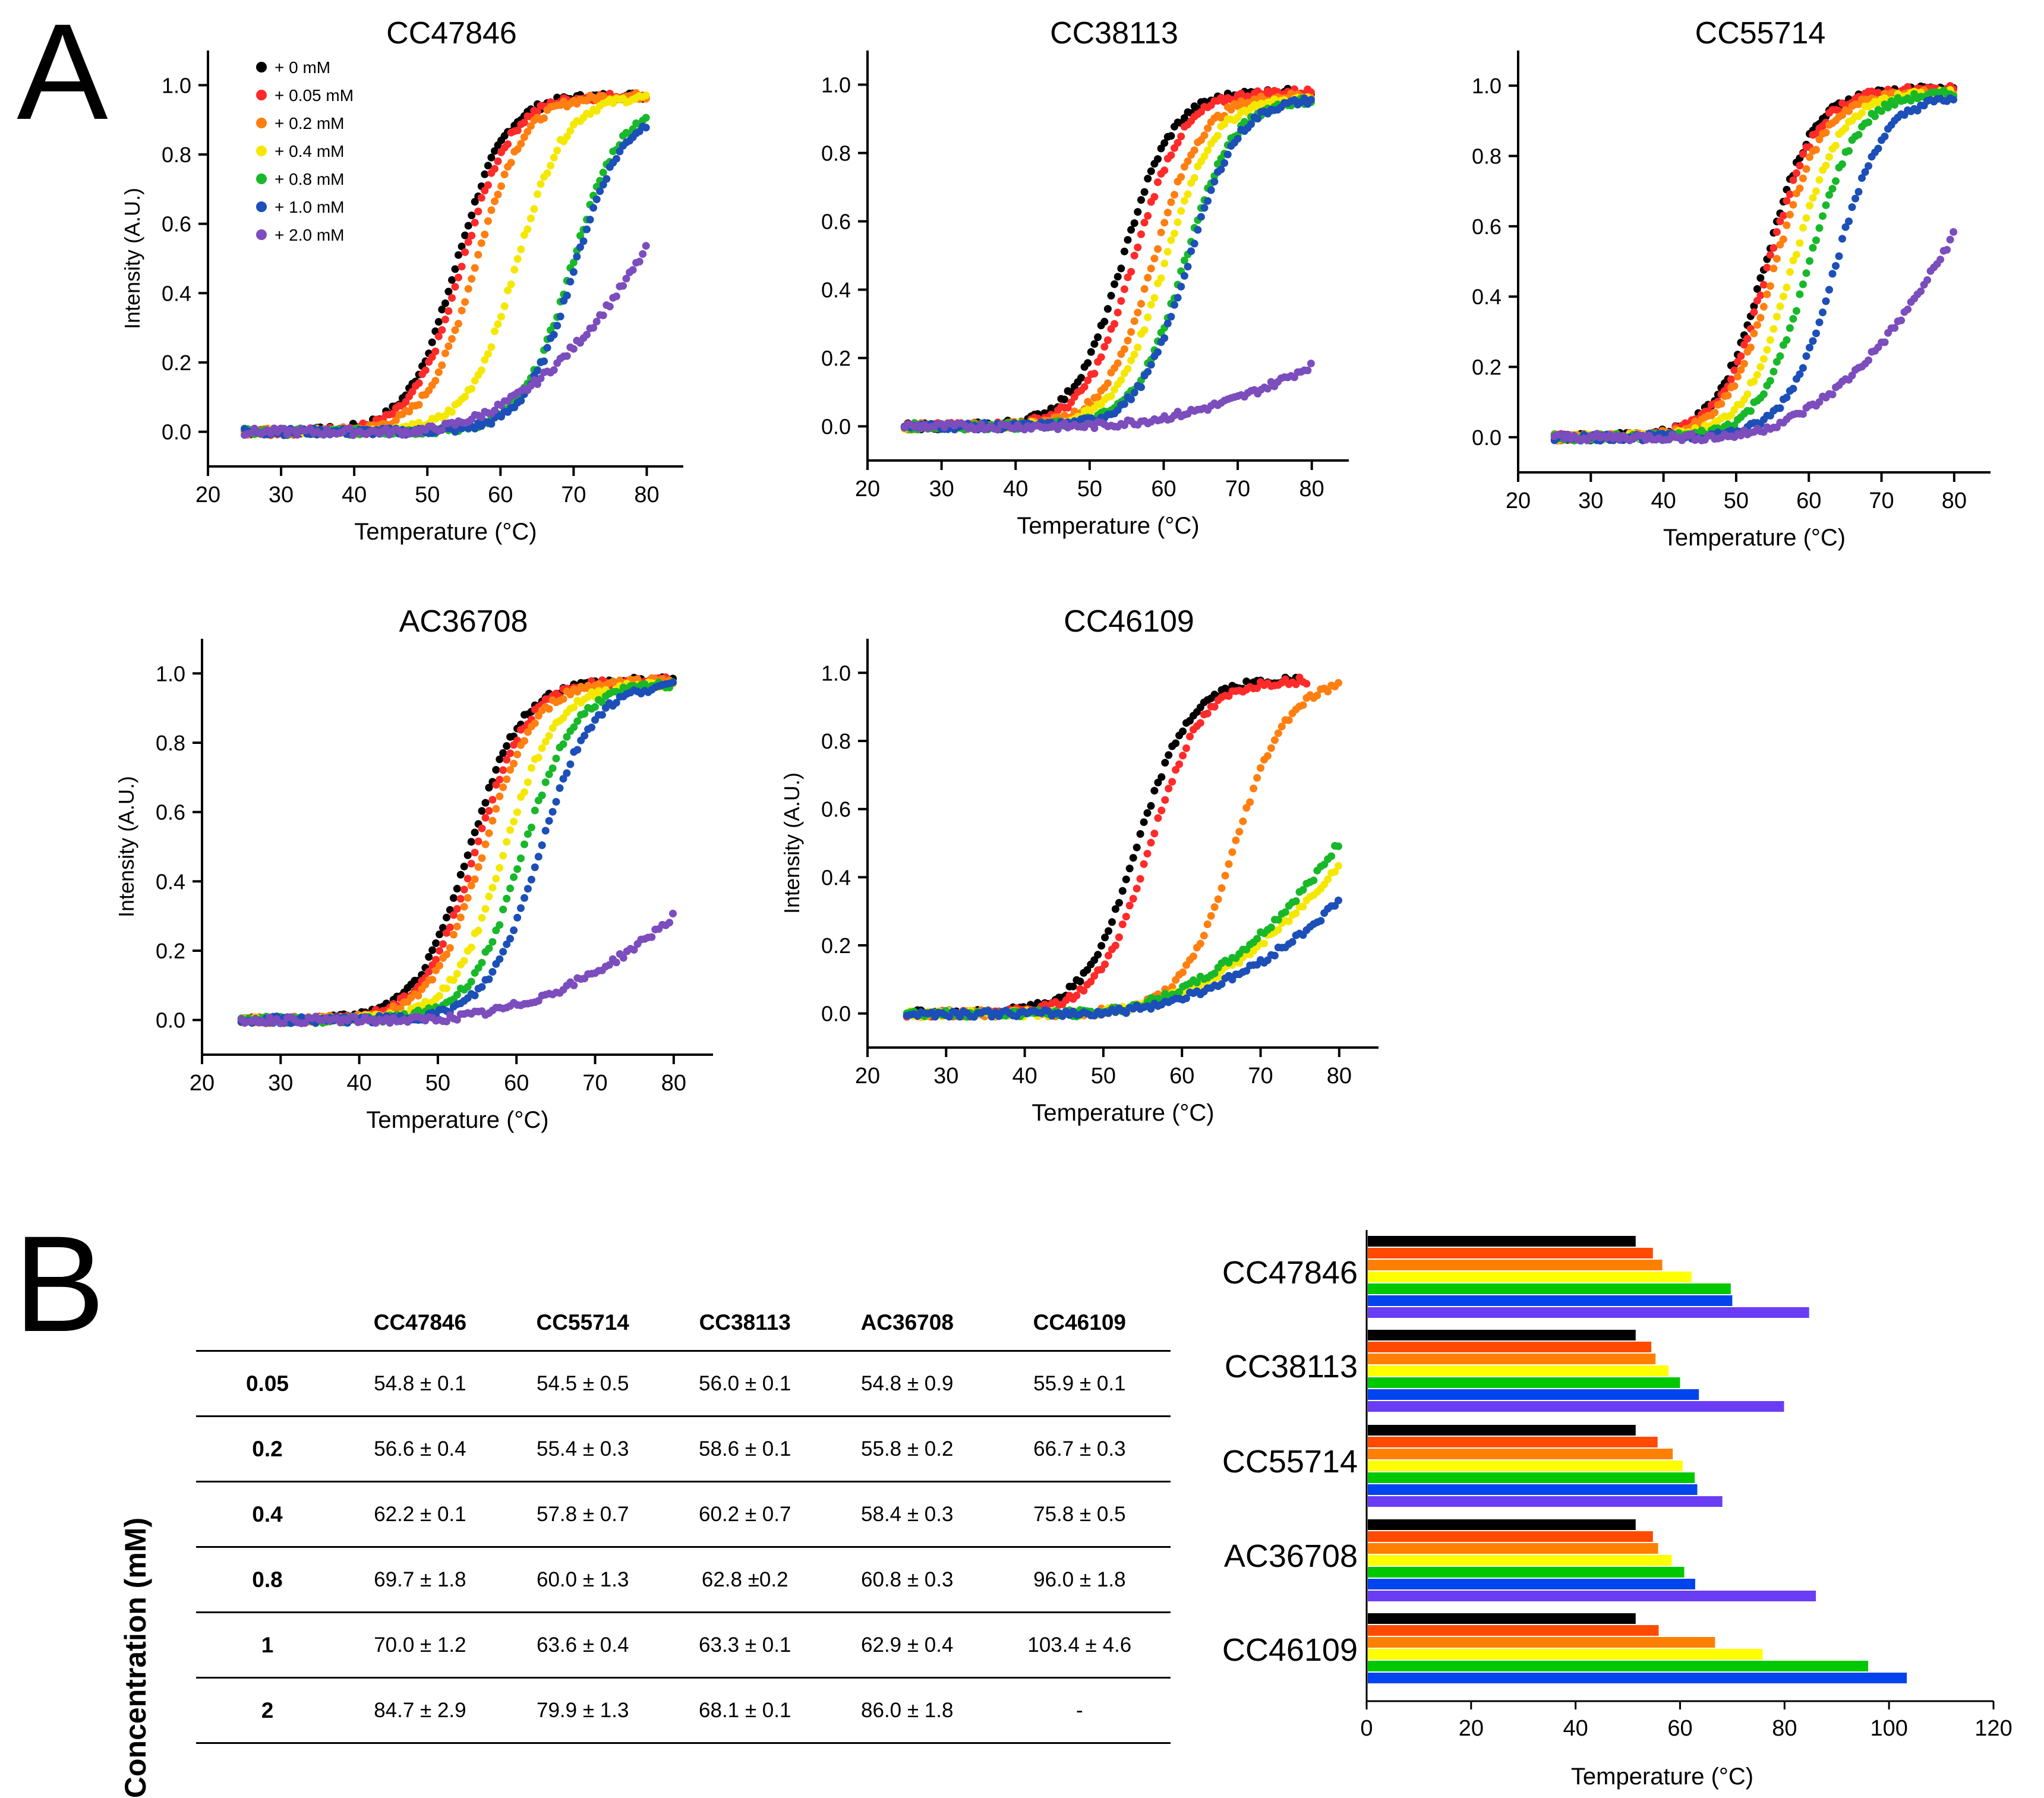 The image size is (2044, 1798). I want to click on x-tick-label: 60, so click(1163, 489).